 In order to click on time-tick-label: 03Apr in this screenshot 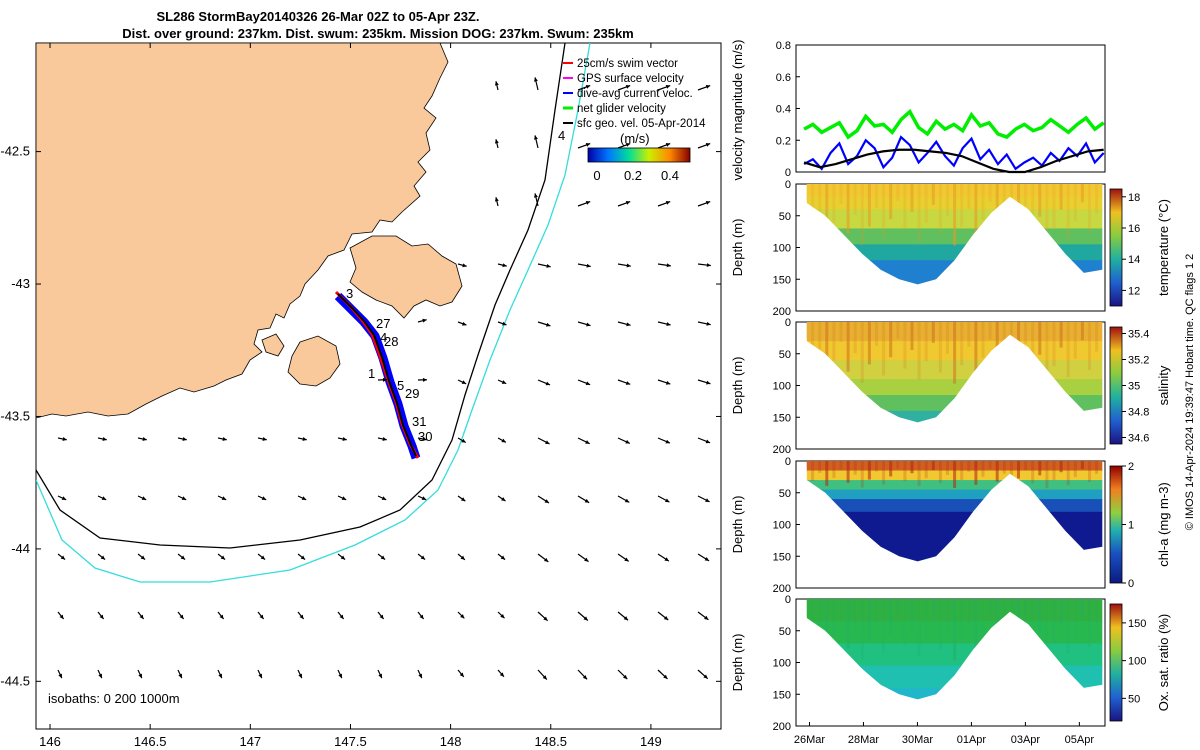, I will do `click(1026, 740)`.